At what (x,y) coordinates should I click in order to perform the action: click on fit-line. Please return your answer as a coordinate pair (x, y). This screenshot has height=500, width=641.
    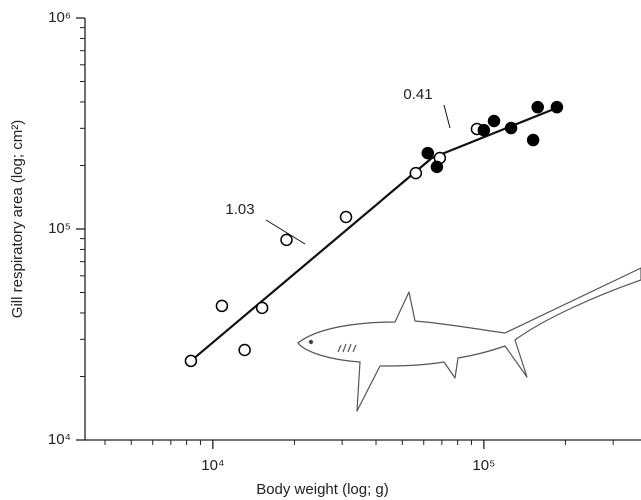
    Looking at the image, I should click on (494, 133).